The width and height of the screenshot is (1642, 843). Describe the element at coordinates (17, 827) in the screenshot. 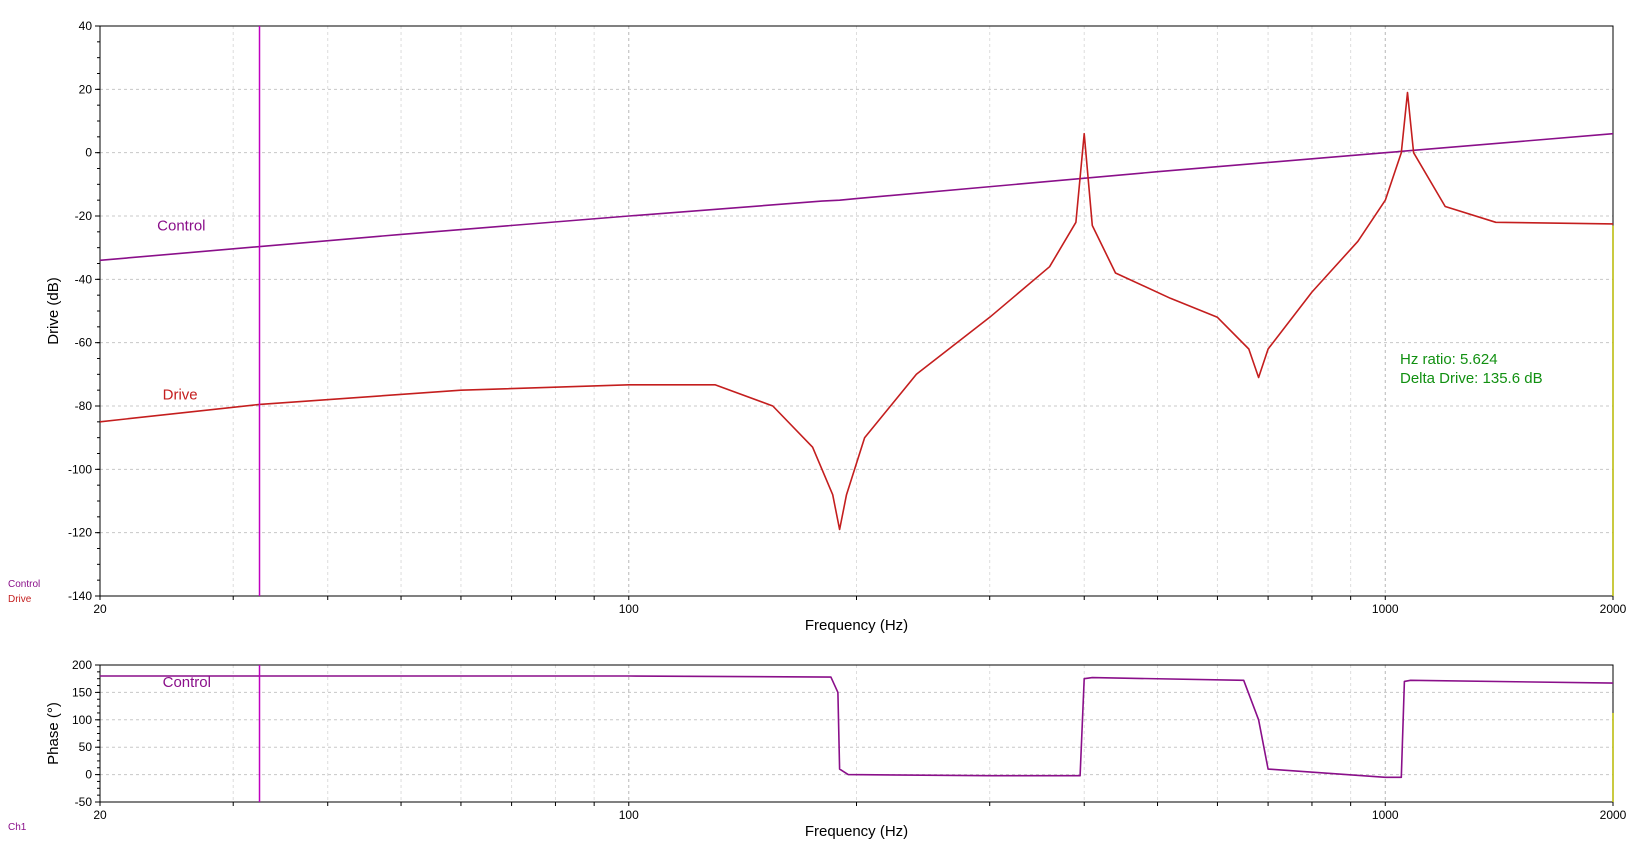

I see `legend-ch1: Ch1` at that location.